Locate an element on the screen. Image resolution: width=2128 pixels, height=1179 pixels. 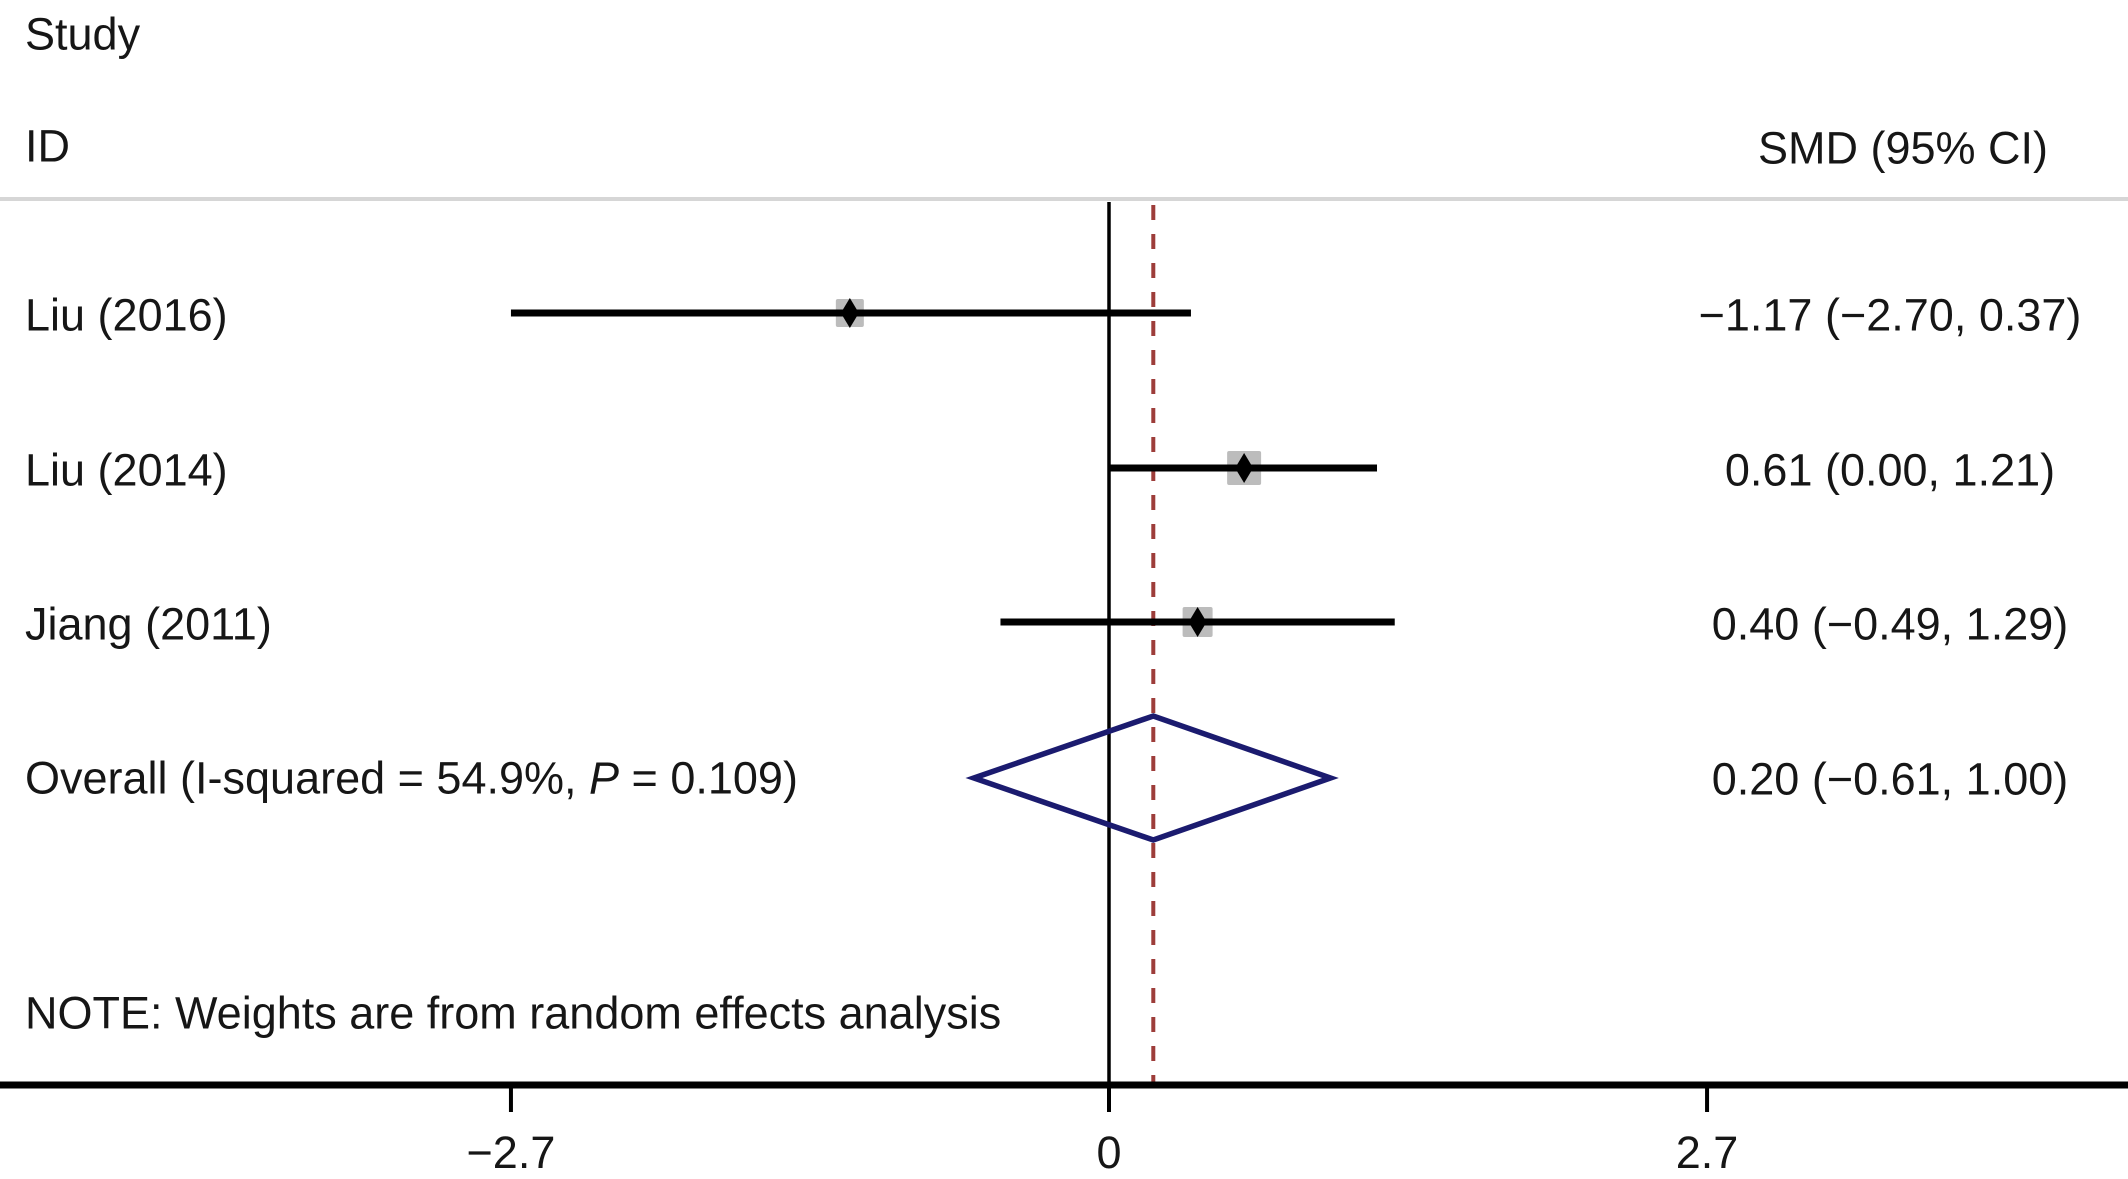
x-tick-label: 0 is located at coordinates (1109, 1152).